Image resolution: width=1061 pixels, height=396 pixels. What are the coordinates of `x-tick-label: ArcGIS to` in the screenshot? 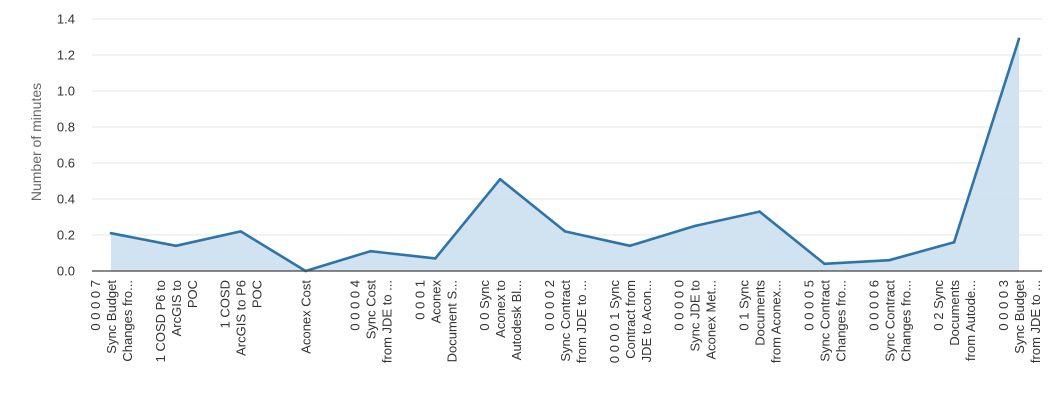 It's located at (176, 308).